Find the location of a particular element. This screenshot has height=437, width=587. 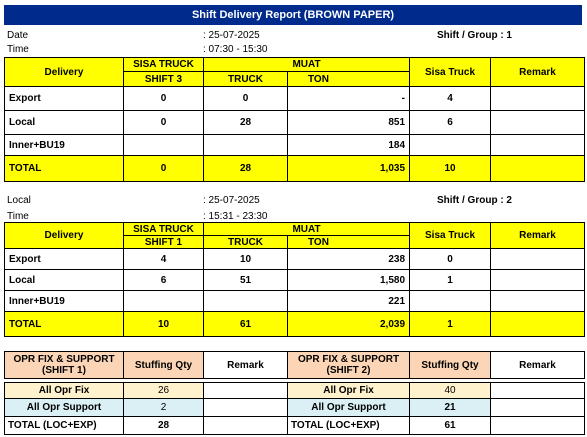

row-truck: 10 is located at coordinates (245, 259).